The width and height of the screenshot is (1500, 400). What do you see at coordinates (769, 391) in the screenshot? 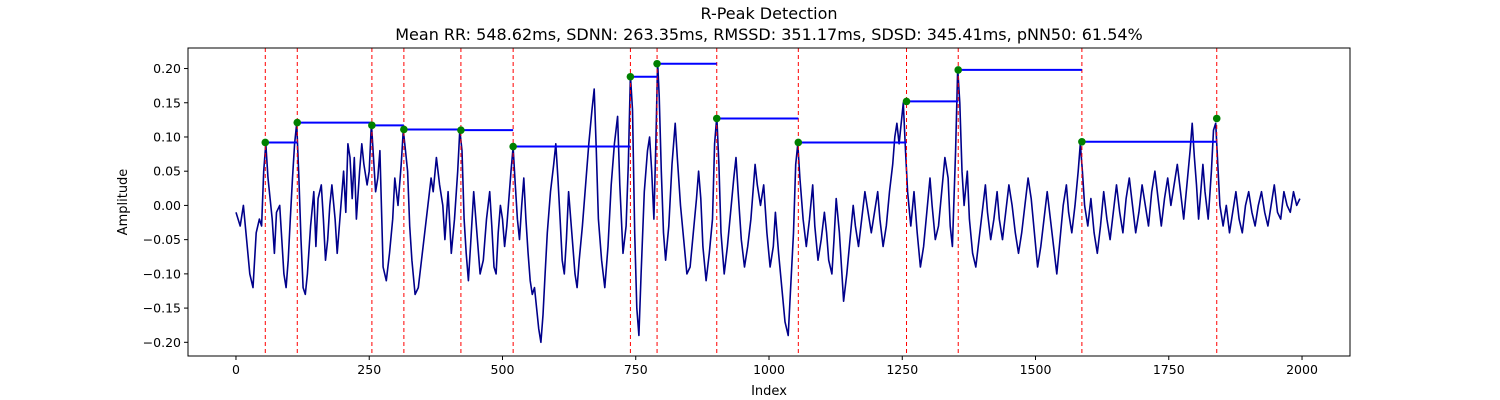
I see `x-axis-label: Index` at bounding box center [769, 391].